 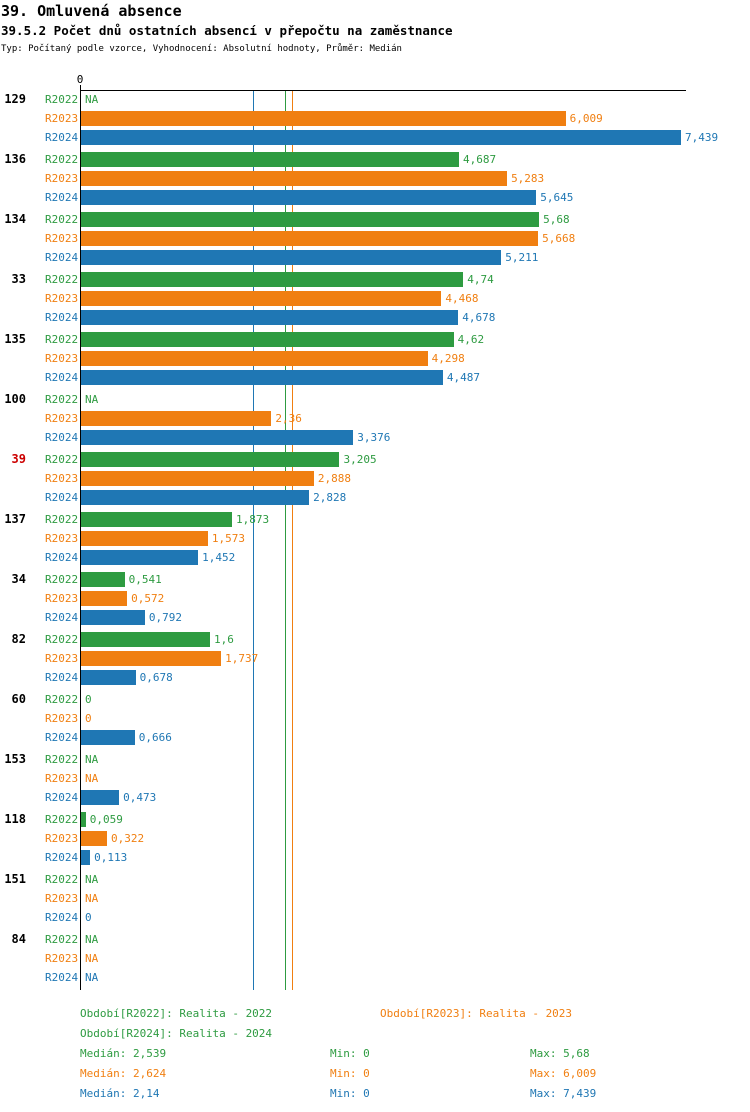 What do you see at coordinates (15, 99) in the screenshot?
I see `group-id-label: 129` at bounding box center [15, 99].